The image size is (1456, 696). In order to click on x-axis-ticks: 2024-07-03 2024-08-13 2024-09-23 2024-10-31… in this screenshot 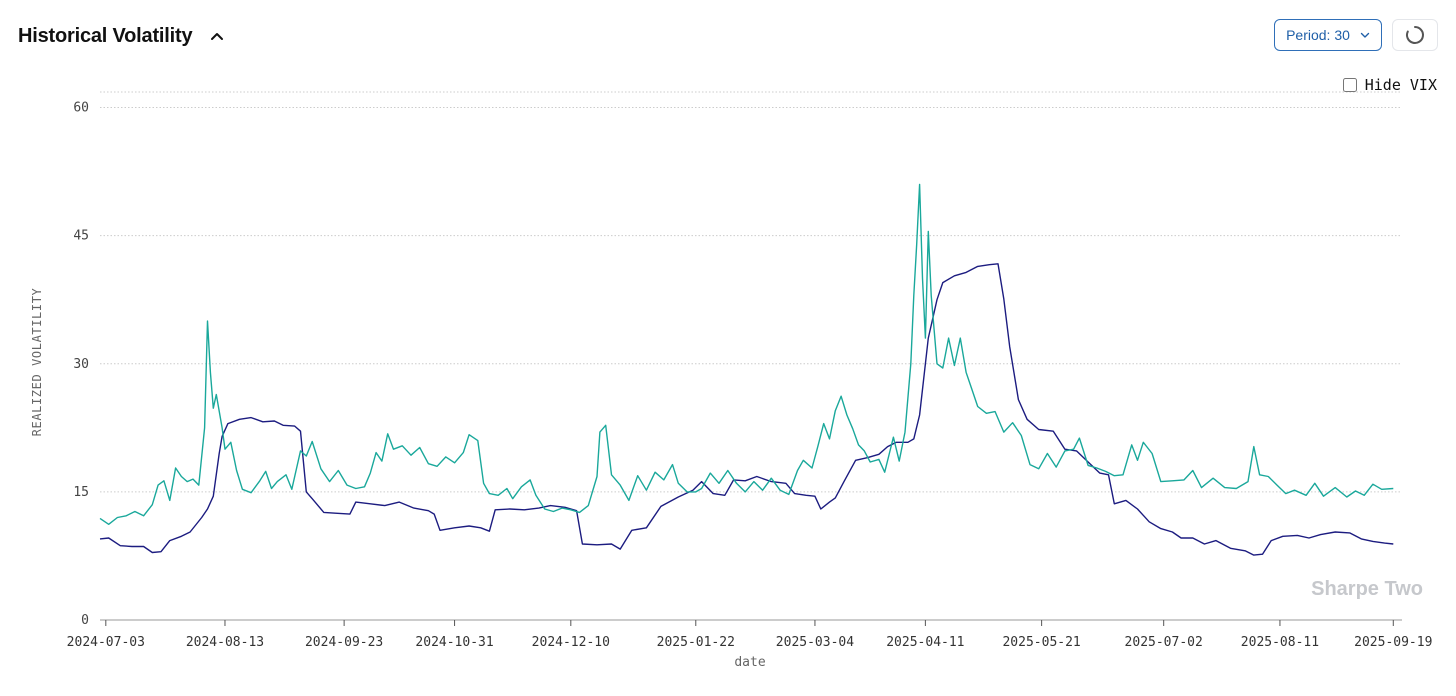, I will do `click(749, 634)`.